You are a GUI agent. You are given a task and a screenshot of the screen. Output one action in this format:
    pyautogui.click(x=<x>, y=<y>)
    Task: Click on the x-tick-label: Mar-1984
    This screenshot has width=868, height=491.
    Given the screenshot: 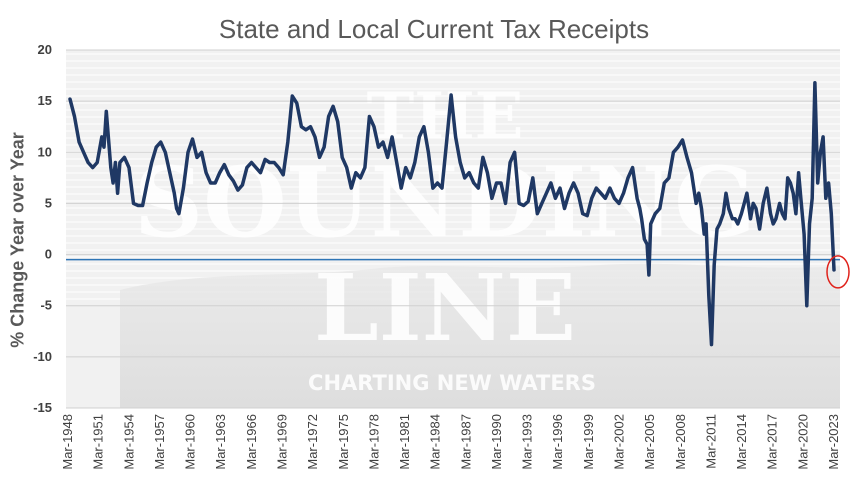 What is the action you would take?
    pyautogui.click(x=435, y=442)
    